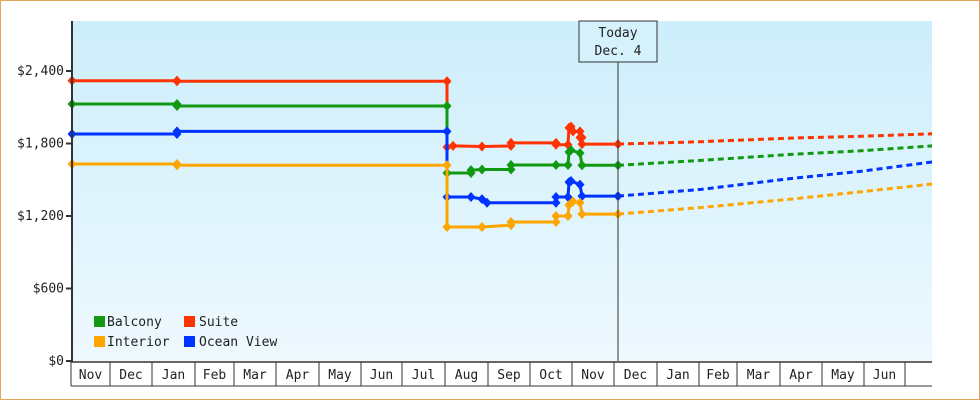  Describe the element at coordinates (617, 33) in the screenshot. I see `today-label-line1: Today` at that location.